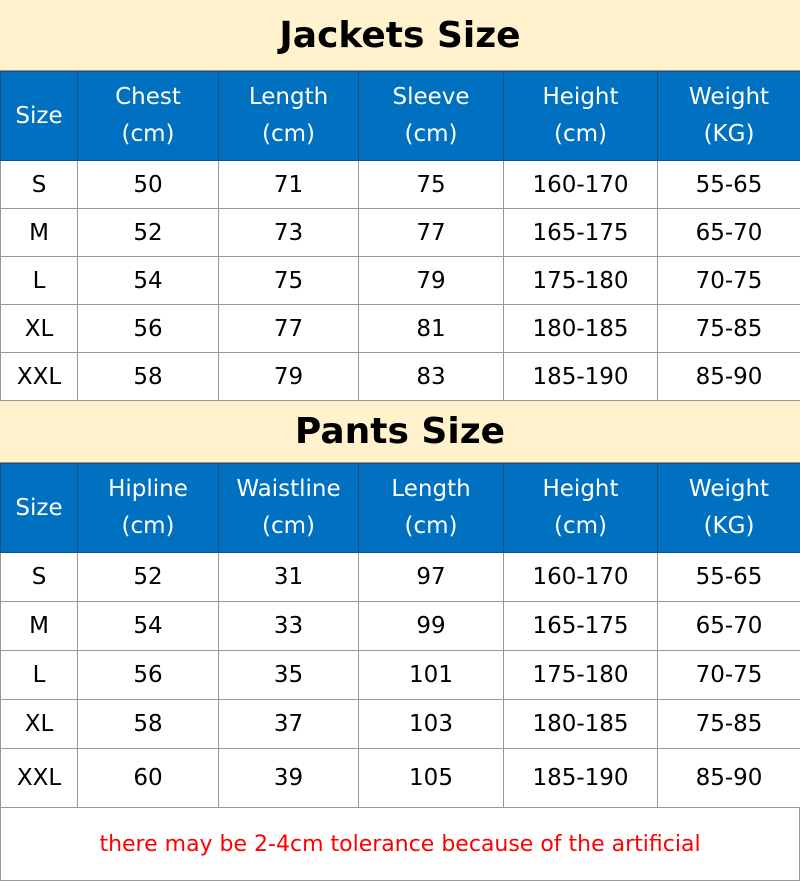  What do you see at coordinates (289, 233) in the screenshot?
I see `table-cell: 73` at bounding box center [289, 233].